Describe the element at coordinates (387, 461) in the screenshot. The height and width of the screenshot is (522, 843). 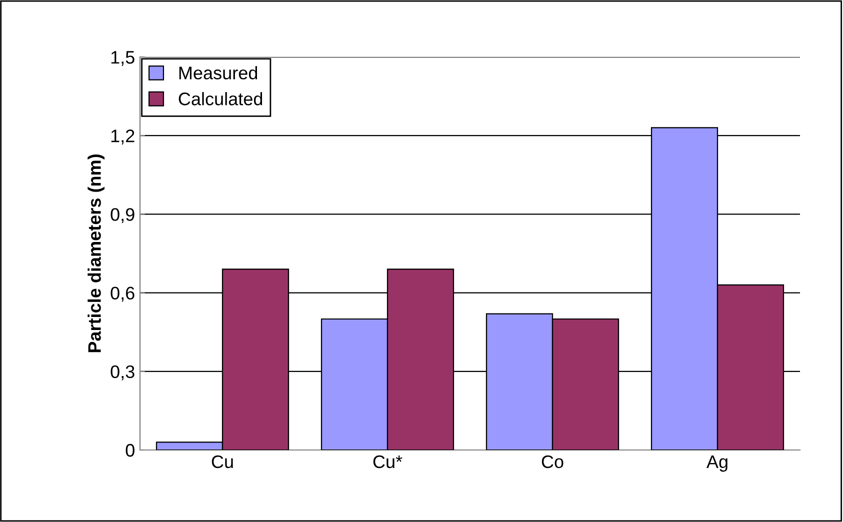
I see `x-tick-label: Cu*` at that location.